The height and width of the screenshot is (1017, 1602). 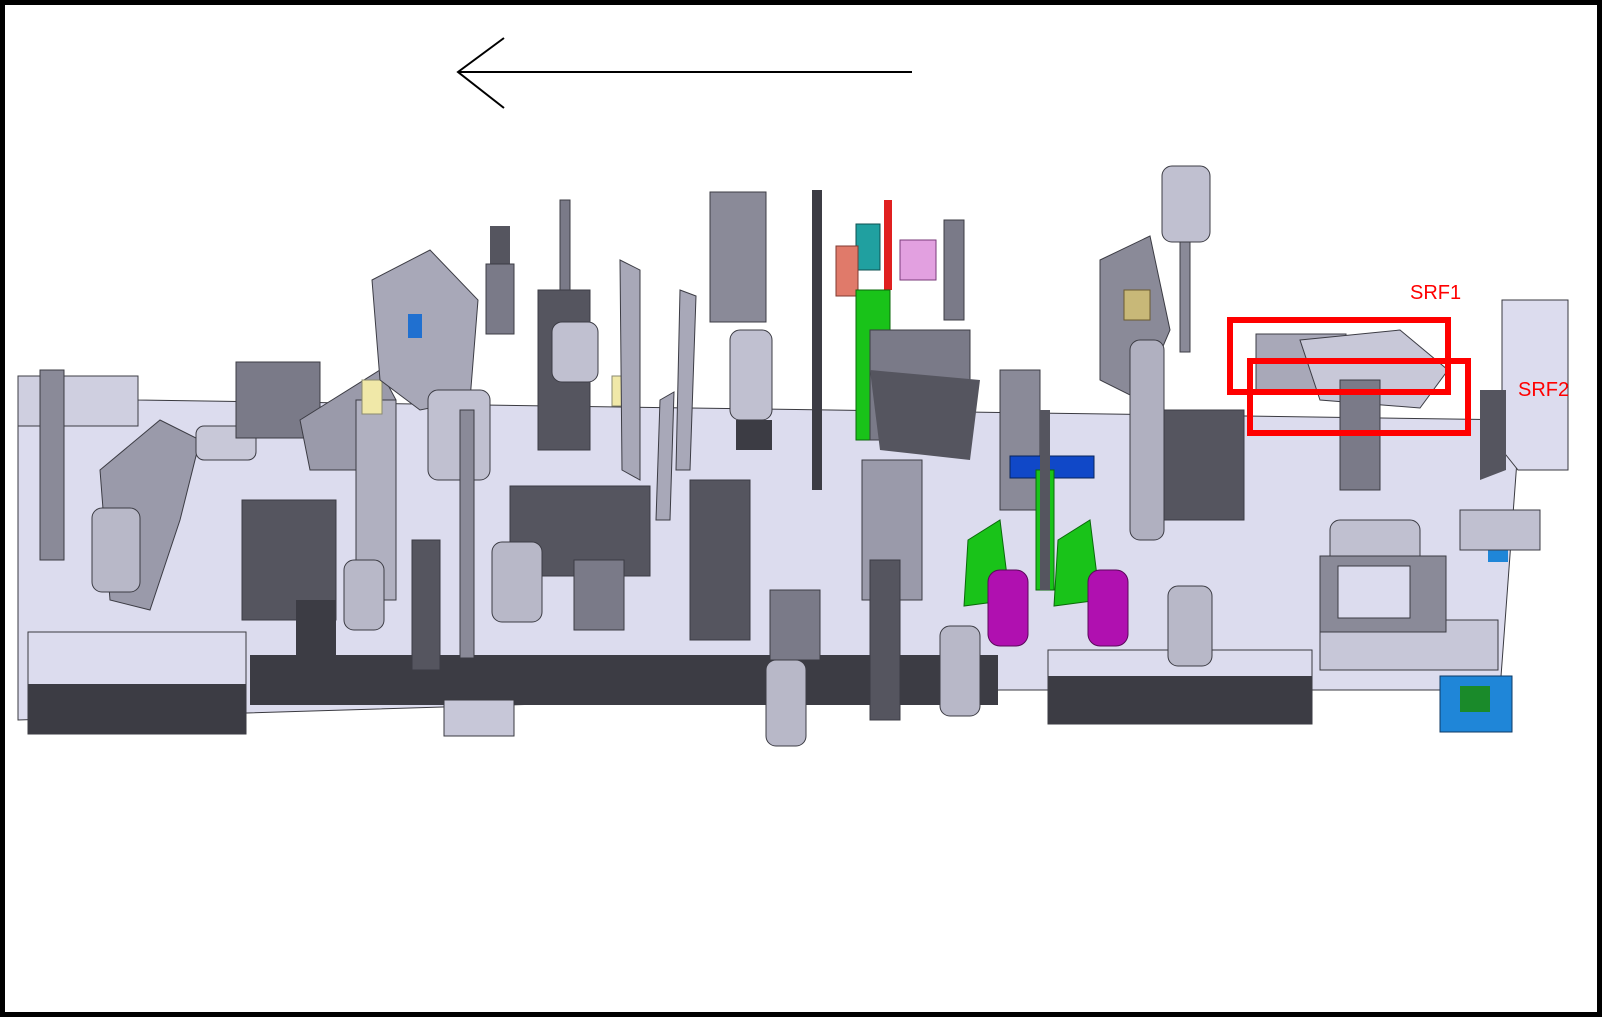 What do you see at coordinates (1436, 293) in the screenshot?
I see `srf1-label: SRF1` at bounding box center [1436, 293].